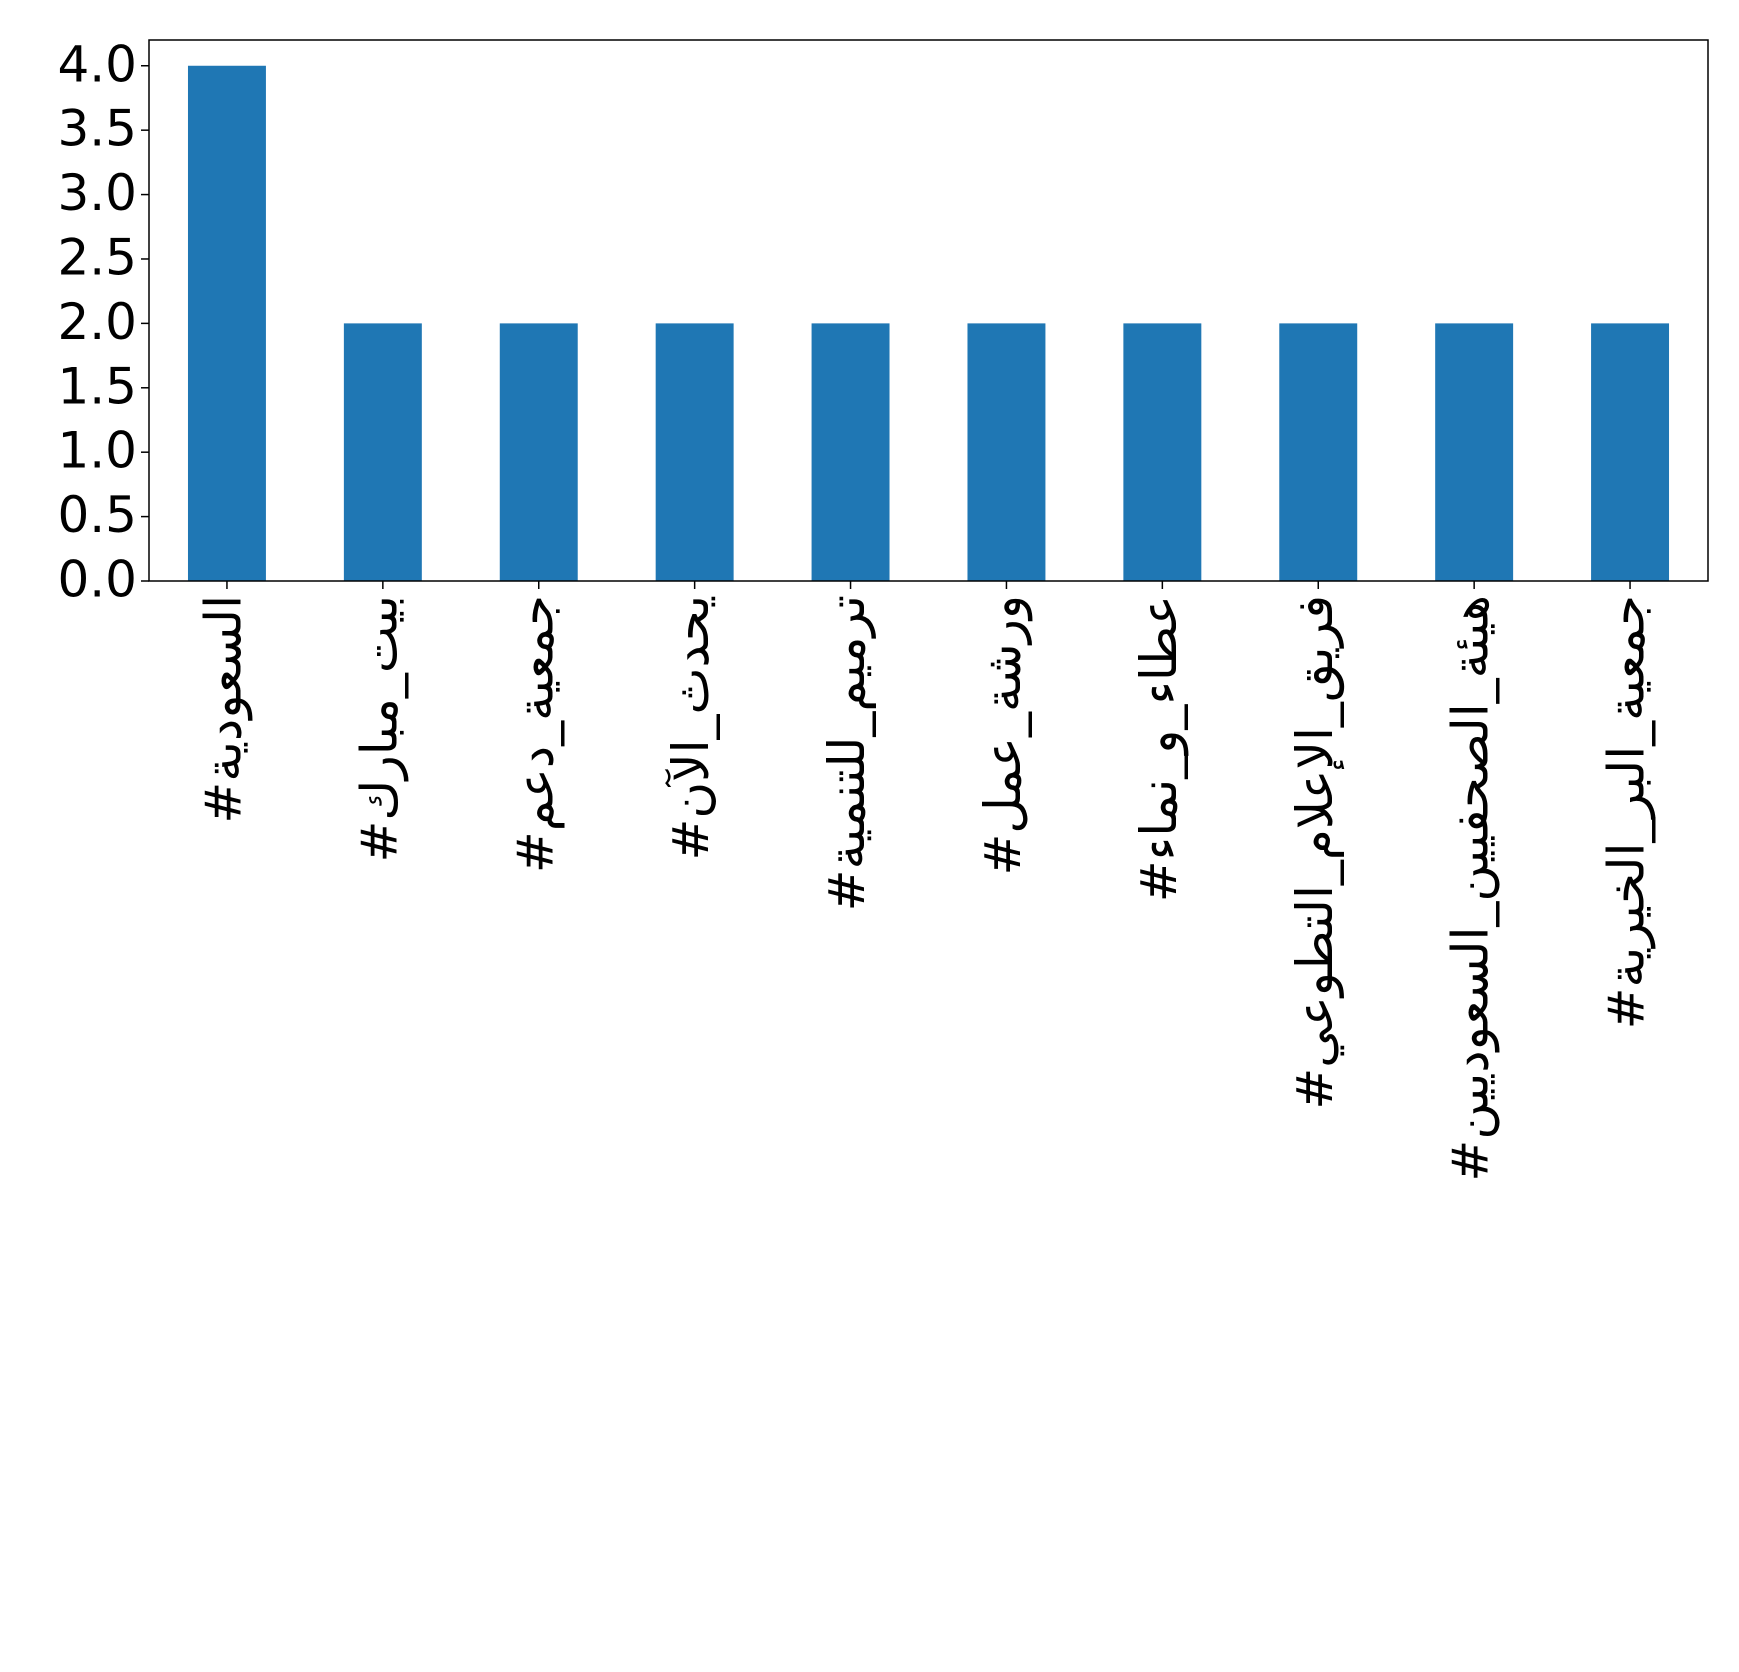 The height and width of the screenshot is (1672, 1739). Describe the element at coordinates (1159, 748) in the screenshot. I see `x-tick-label: #عطاء_و_نماء` at that location.